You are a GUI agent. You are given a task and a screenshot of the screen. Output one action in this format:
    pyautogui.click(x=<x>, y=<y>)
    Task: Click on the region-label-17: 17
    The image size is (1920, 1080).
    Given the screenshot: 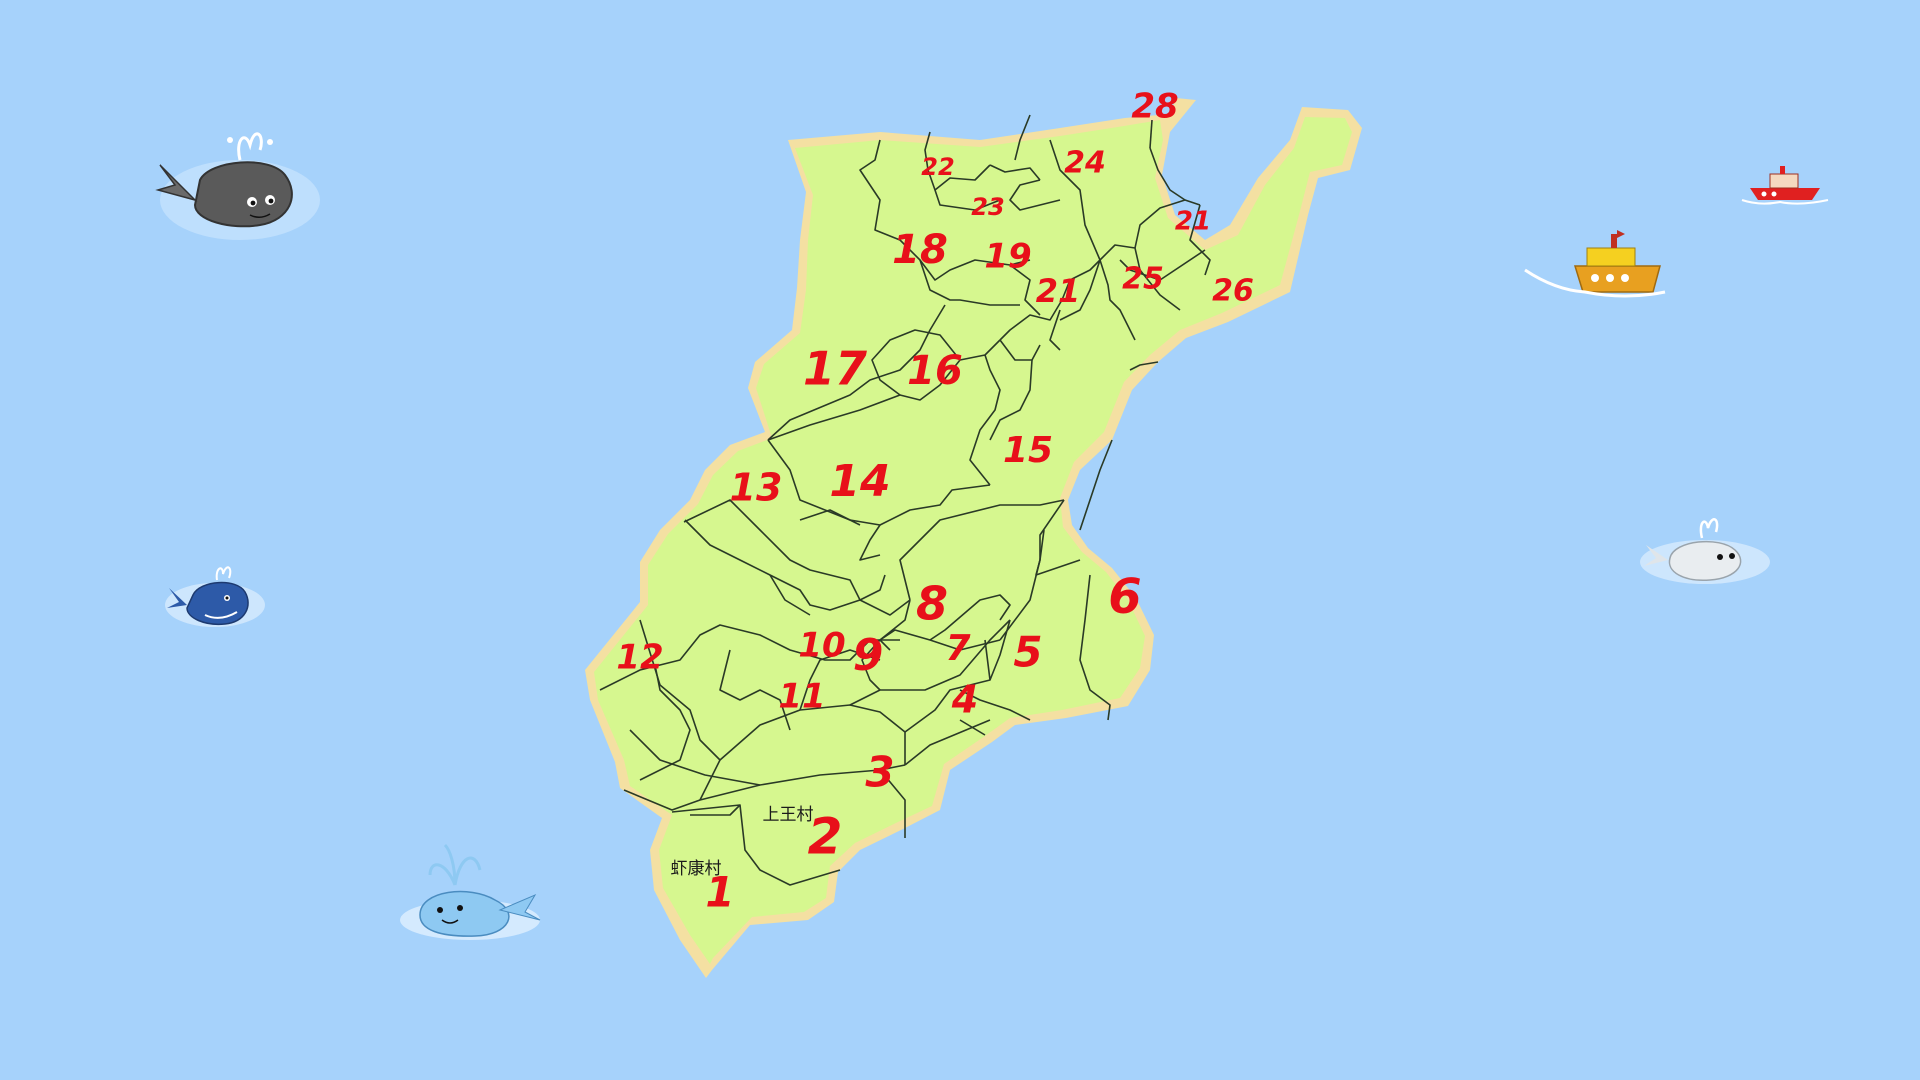 What is the action you would take?
    pyautogui.click(x=835, y=369)
    